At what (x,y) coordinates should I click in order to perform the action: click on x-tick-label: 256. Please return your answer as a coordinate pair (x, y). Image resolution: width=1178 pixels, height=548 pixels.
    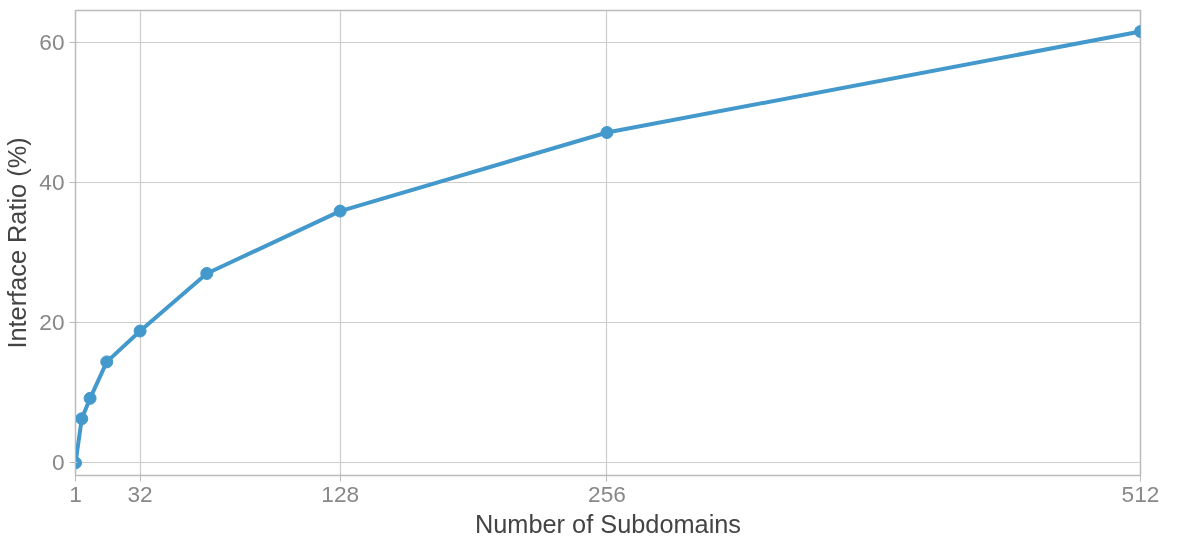
    Looking at the image, I should click on (607, 493).